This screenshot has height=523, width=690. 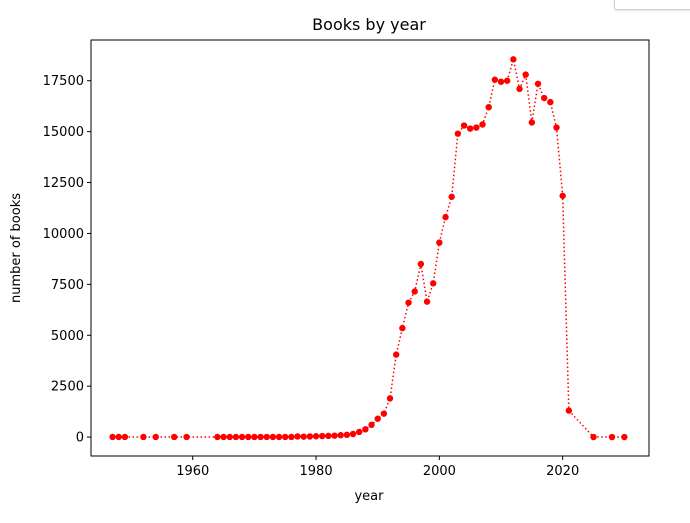 What do you see at coordinates (63, 132) in the screenshot?
I see `y-tick-label: 15000` at bounding box center [63, 132].